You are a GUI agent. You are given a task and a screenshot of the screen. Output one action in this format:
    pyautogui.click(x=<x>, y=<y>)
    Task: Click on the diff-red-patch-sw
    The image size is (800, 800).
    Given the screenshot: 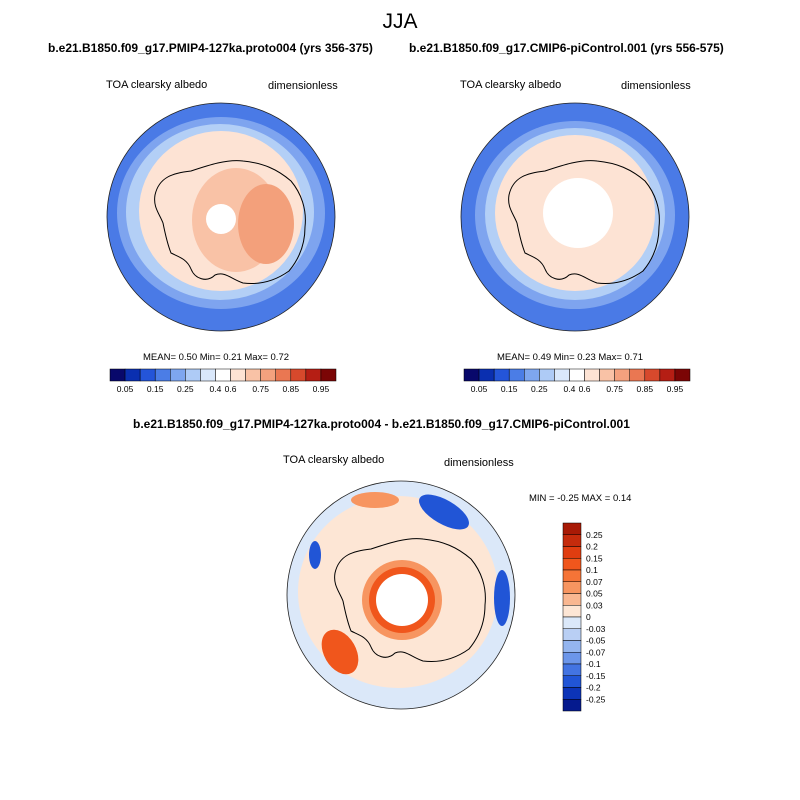 What is the action you would take?
    pyautogui.click(x=340, y=652)
    